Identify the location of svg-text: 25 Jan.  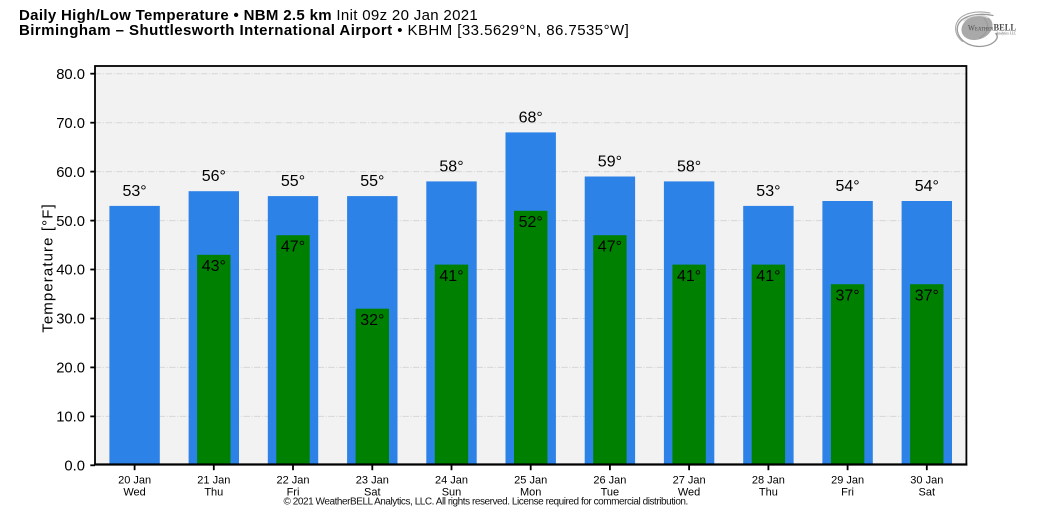
(530, 481).